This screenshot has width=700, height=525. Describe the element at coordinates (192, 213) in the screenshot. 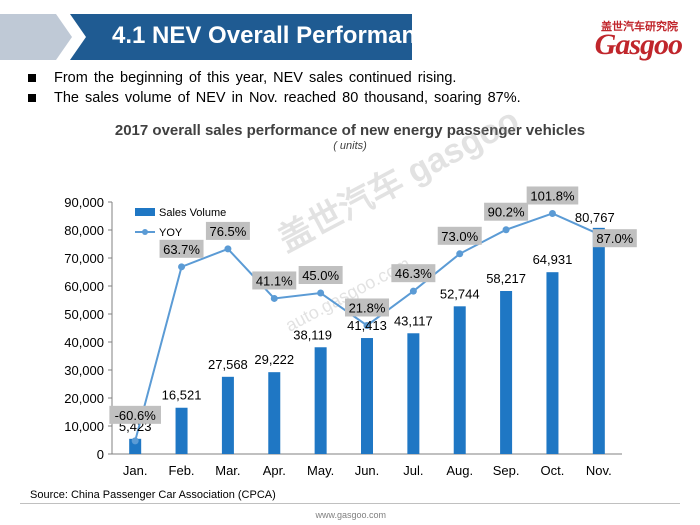

I see `legend-label-sales: Sales Volume` at that location.